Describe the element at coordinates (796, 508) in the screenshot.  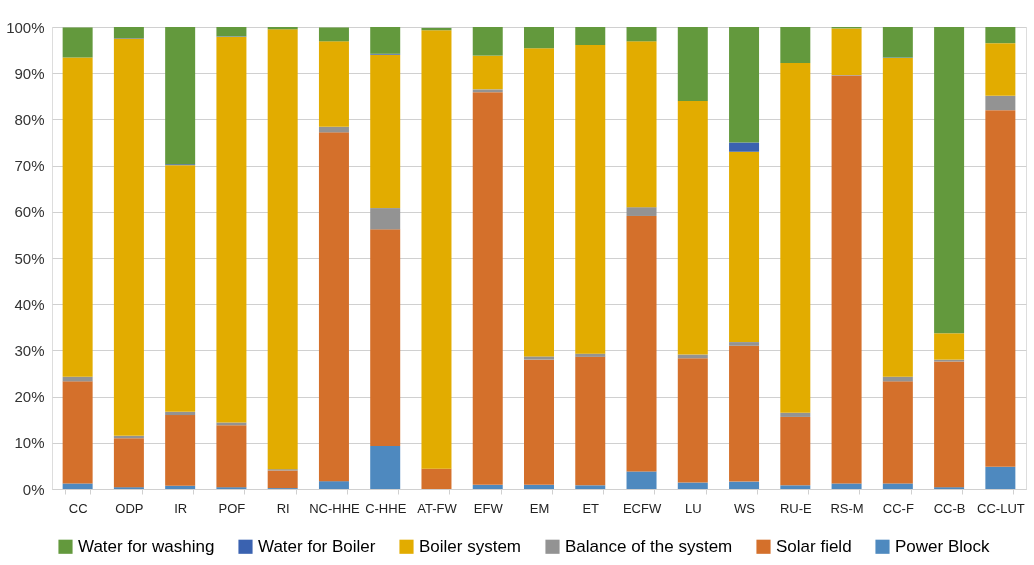
I see `x-tick-label: RU-E` at that location.